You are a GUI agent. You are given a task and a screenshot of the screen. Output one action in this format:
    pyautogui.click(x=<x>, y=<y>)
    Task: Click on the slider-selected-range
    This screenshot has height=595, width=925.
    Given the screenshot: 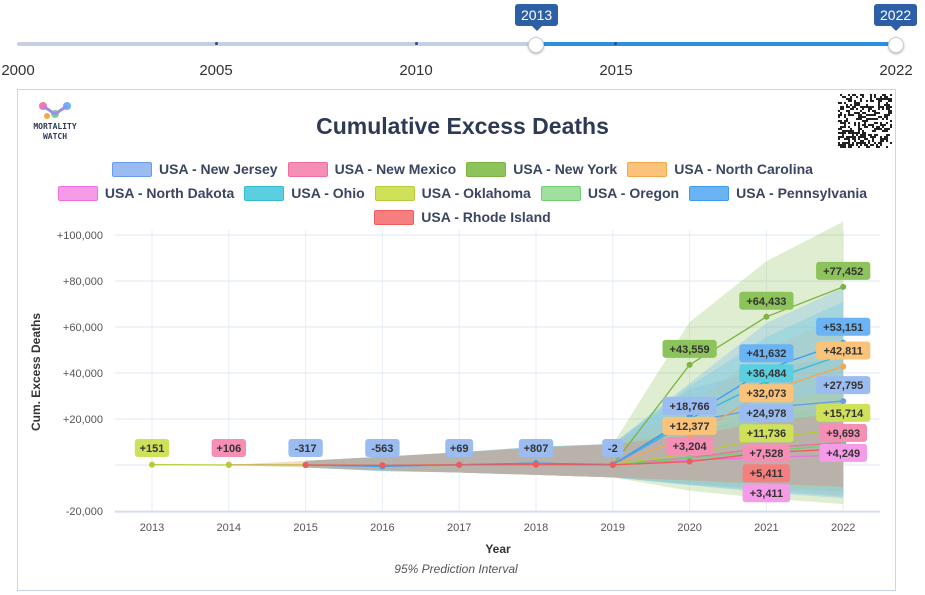 What is the action you would take?
    pyautogui.click(x=716, y=44)
    